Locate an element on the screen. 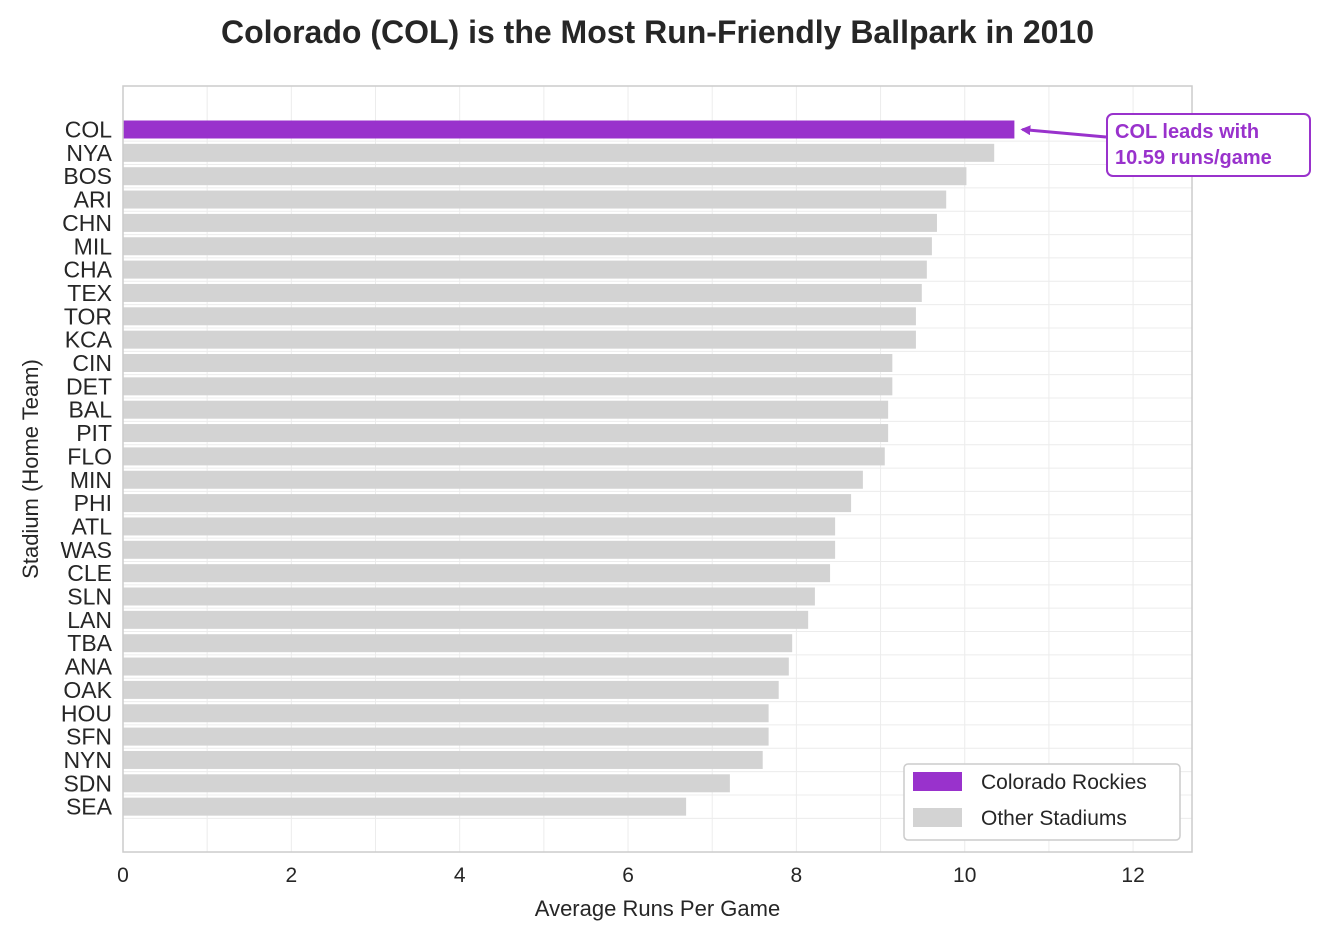  bar-sdn is located at coordinates (426, 783).